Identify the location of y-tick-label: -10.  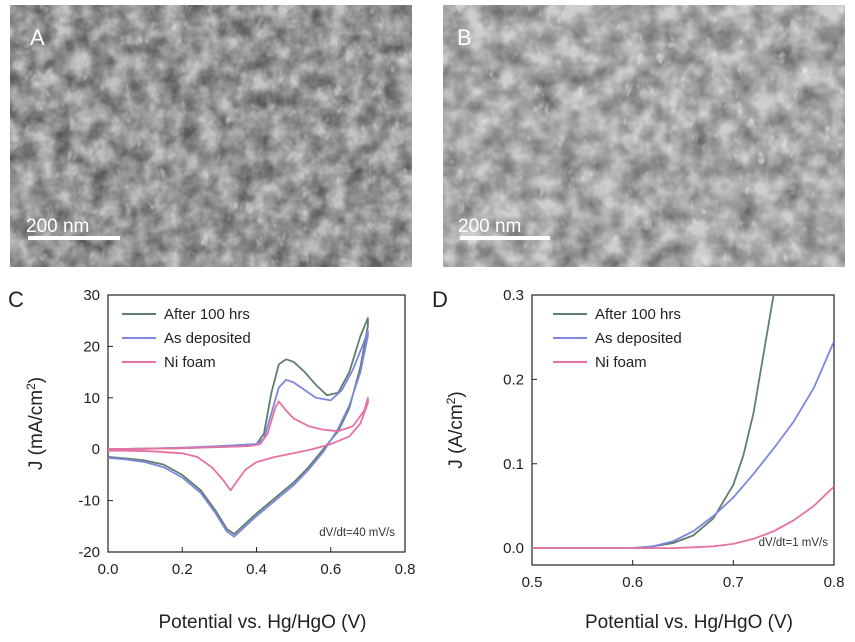
(89, 501).